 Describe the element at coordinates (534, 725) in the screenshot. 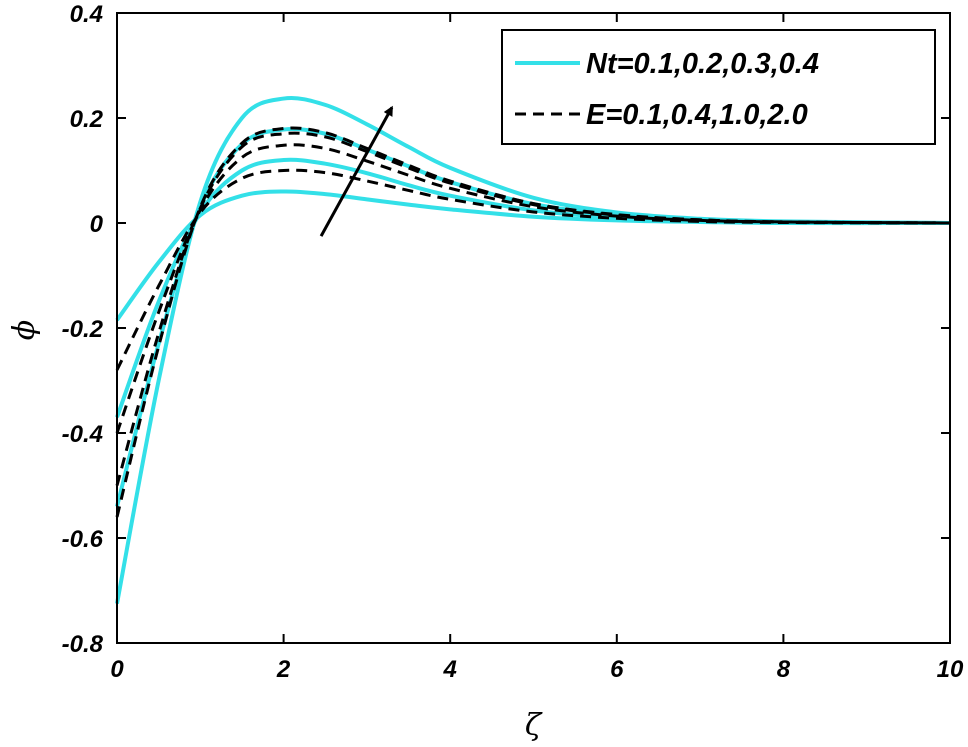

I see `x-axis-label: ζ` at that location.